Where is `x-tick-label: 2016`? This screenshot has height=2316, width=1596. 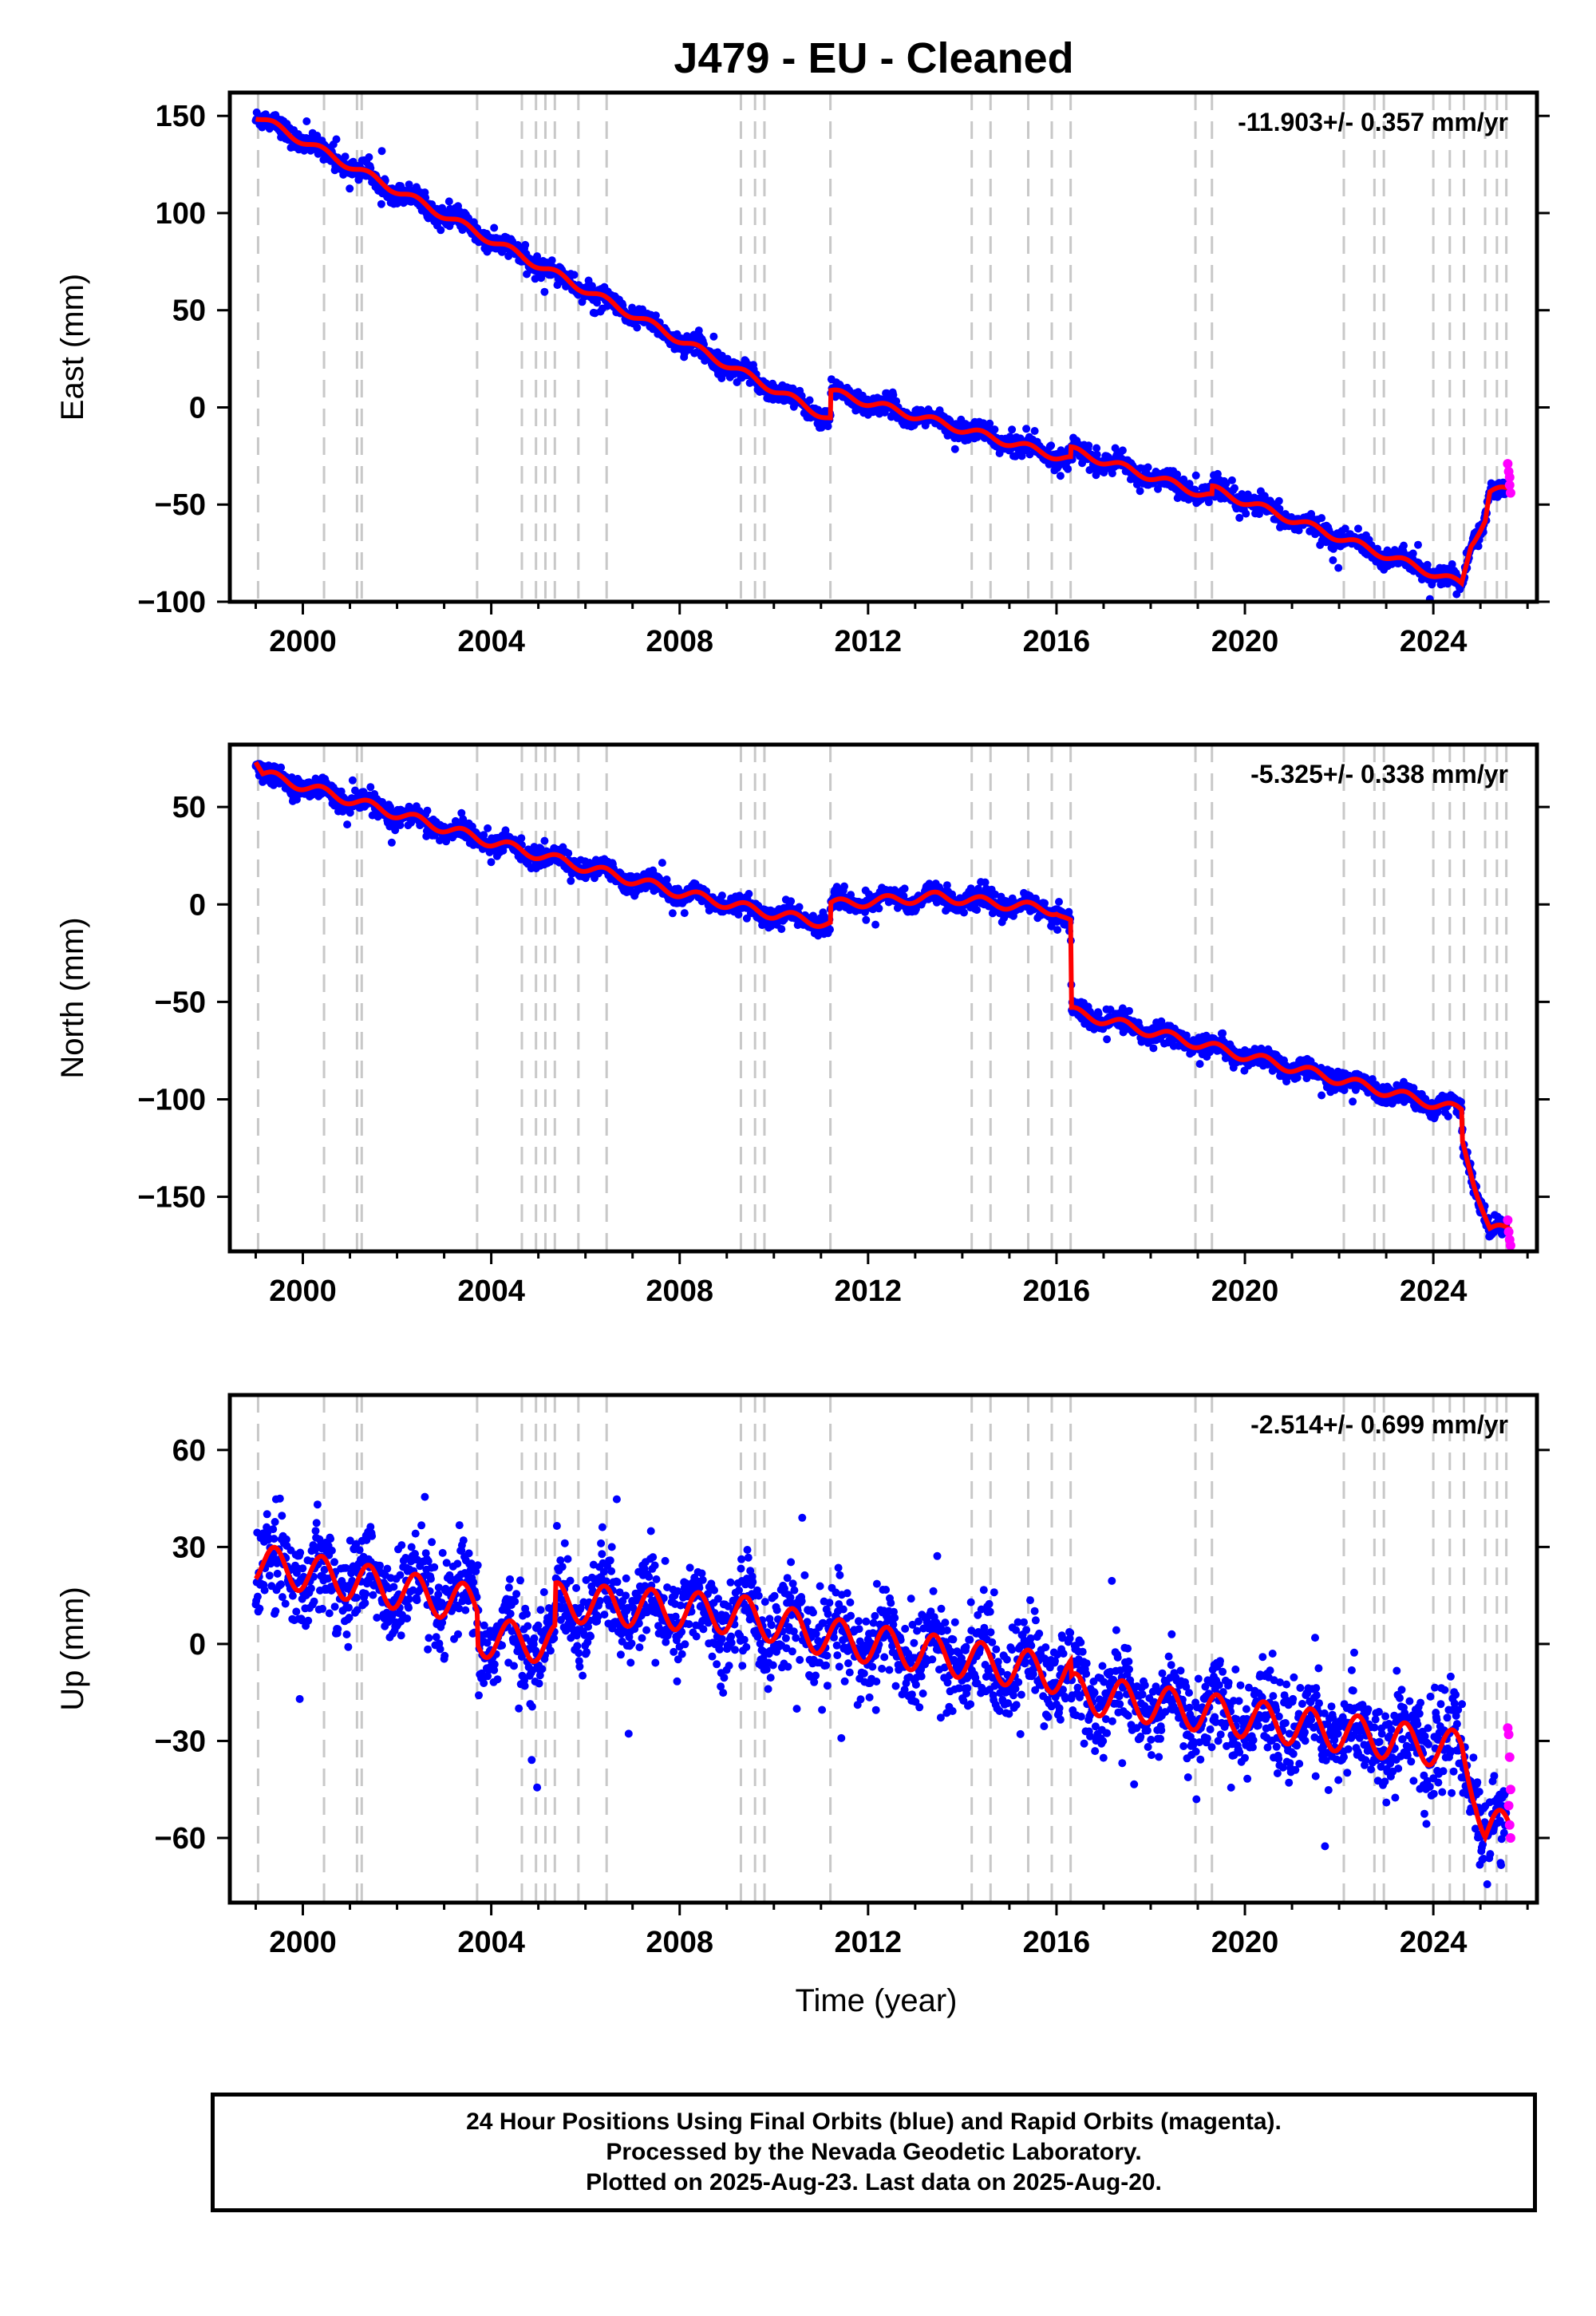
x-tick-label: 2016 is located at coordinates (1057, 641).